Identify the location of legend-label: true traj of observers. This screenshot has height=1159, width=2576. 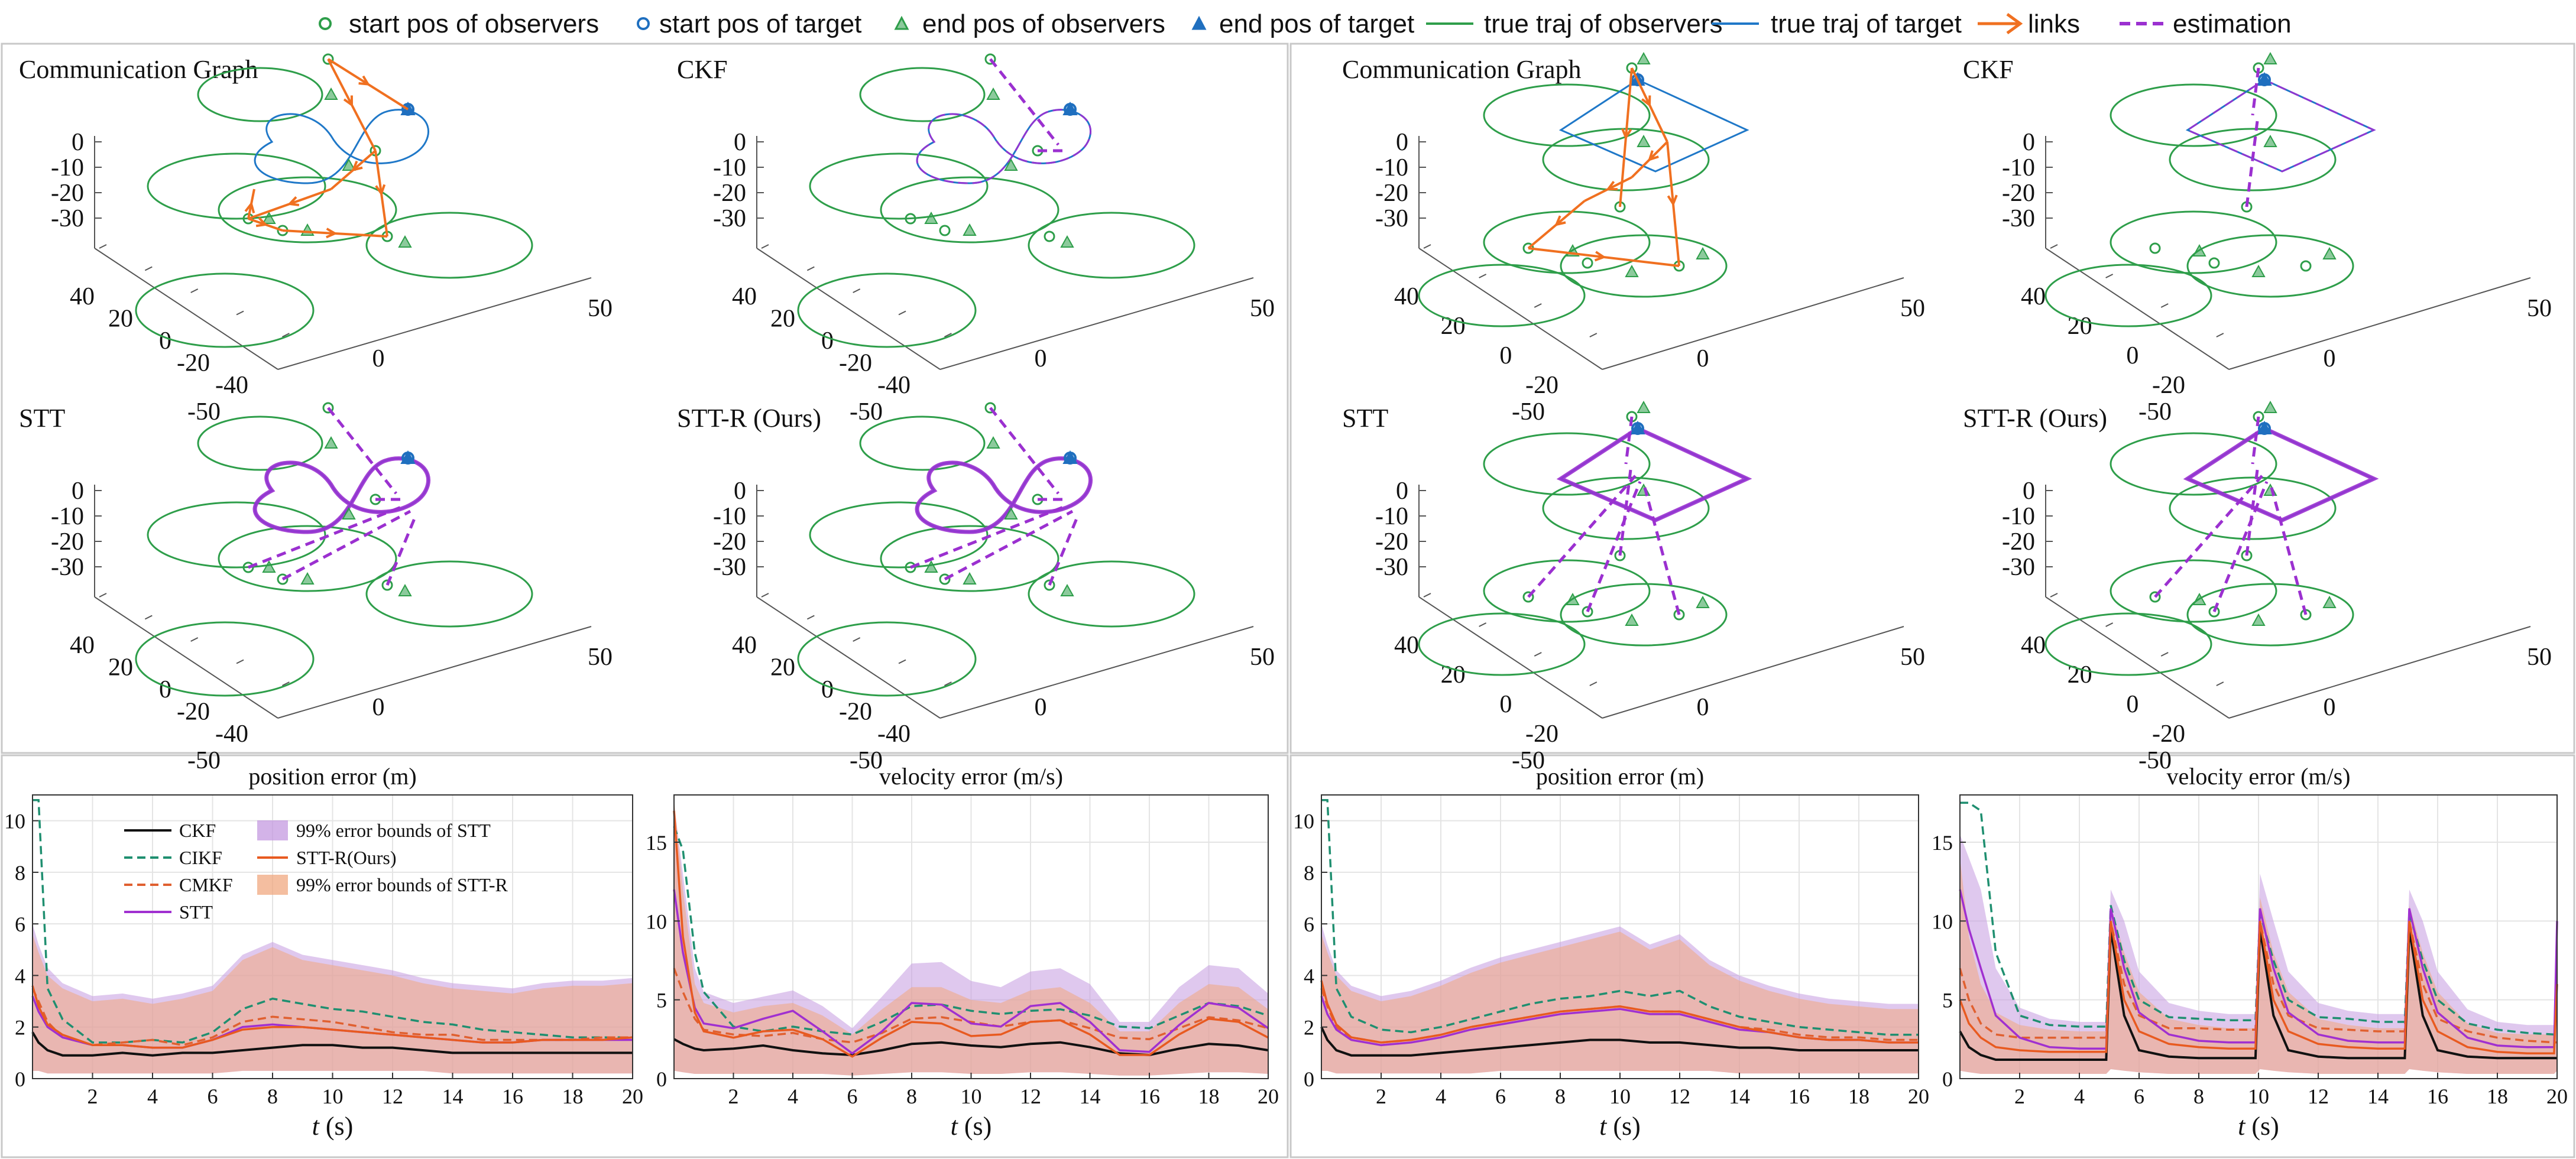
(1603, 24).